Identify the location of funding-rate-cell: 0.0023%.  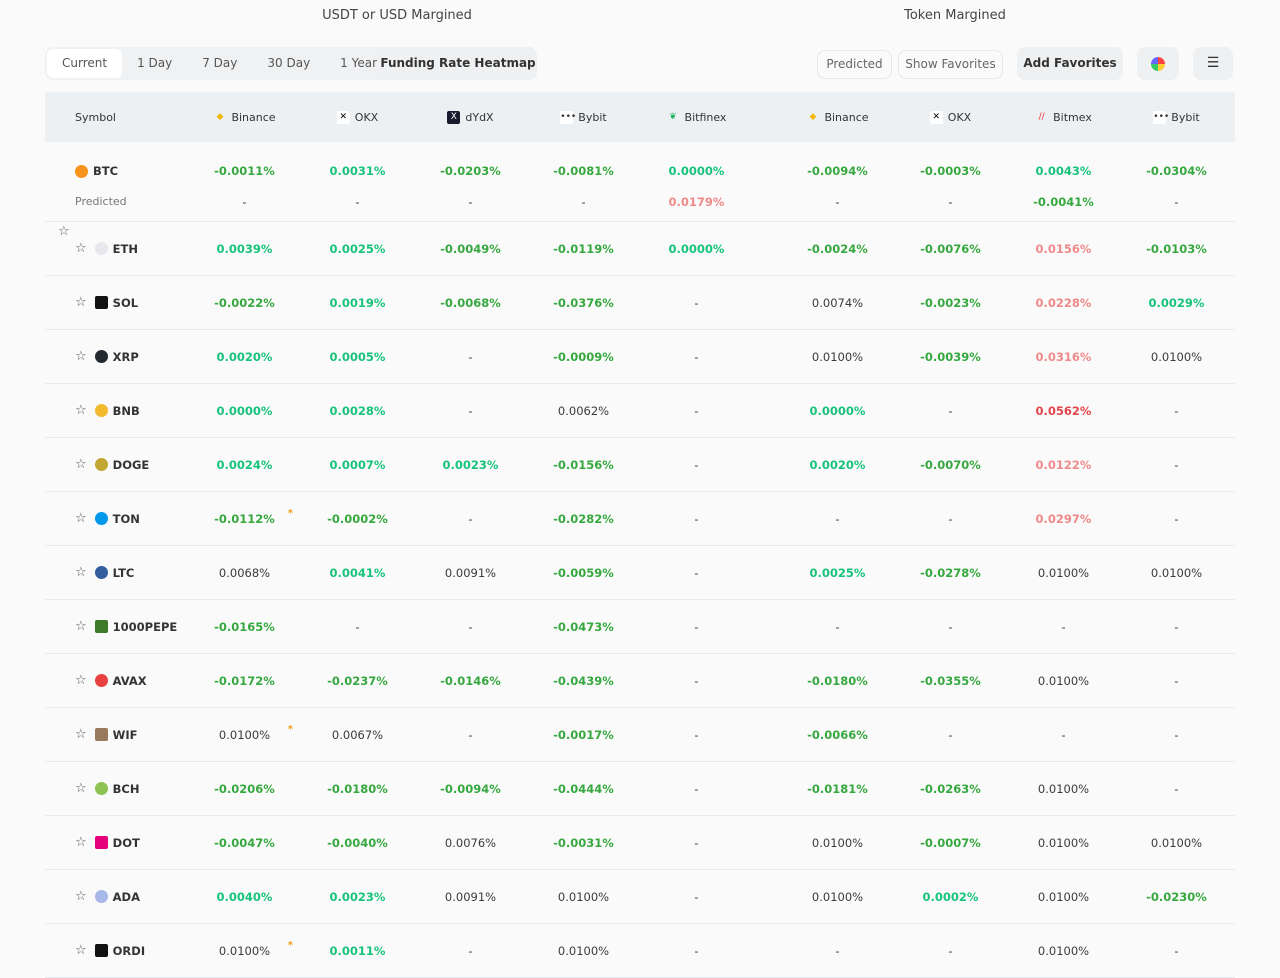
(470, 465).